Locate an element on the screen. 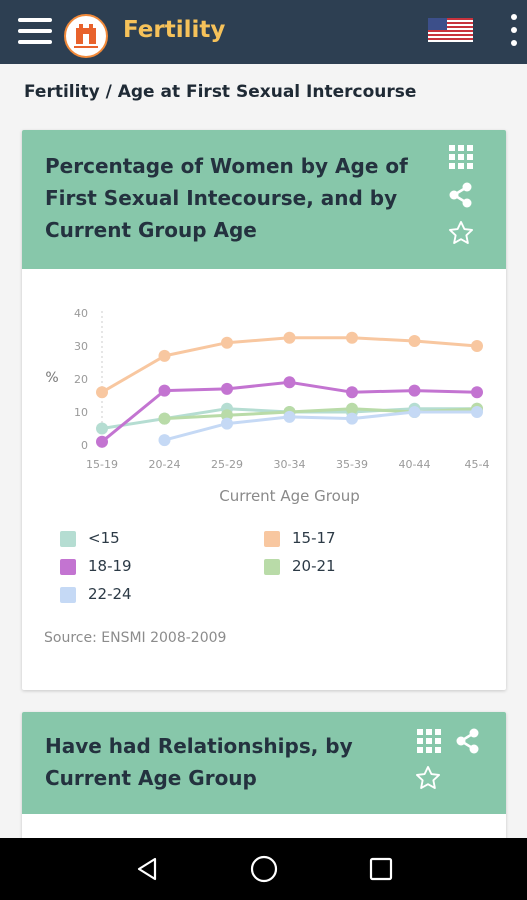  legend-label: 15-17 is located at coordinates (314, 538).